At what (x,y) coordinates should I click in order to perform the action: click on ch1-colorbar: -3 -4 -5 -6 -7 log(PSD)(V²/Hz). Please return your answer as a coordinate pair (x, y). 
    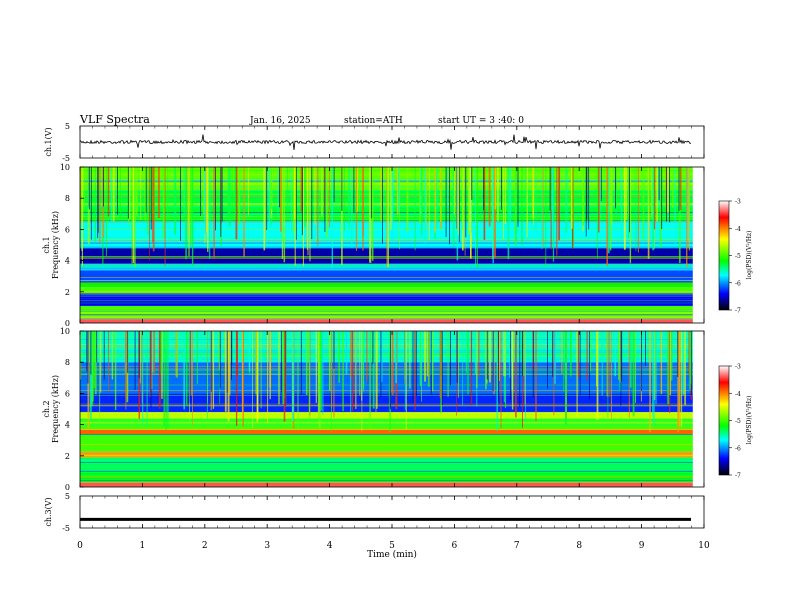
    Looking at the image, I should click on (735, 257).